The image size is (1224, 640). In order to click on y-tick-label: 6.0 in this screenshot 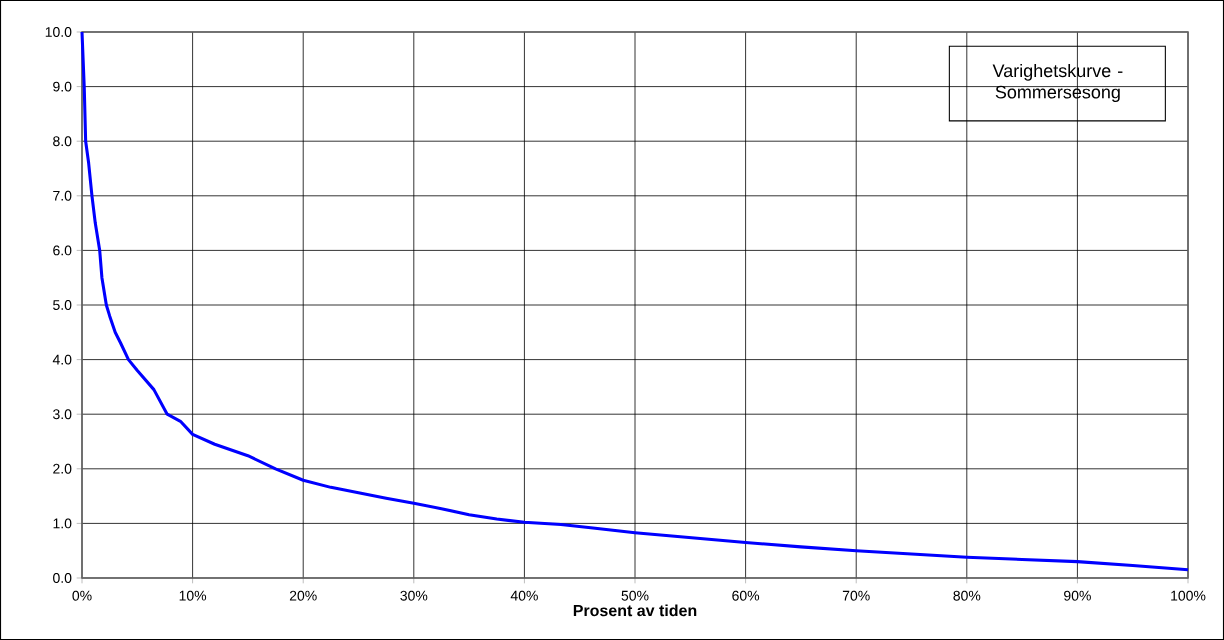, I will do `click(62, 250)`.